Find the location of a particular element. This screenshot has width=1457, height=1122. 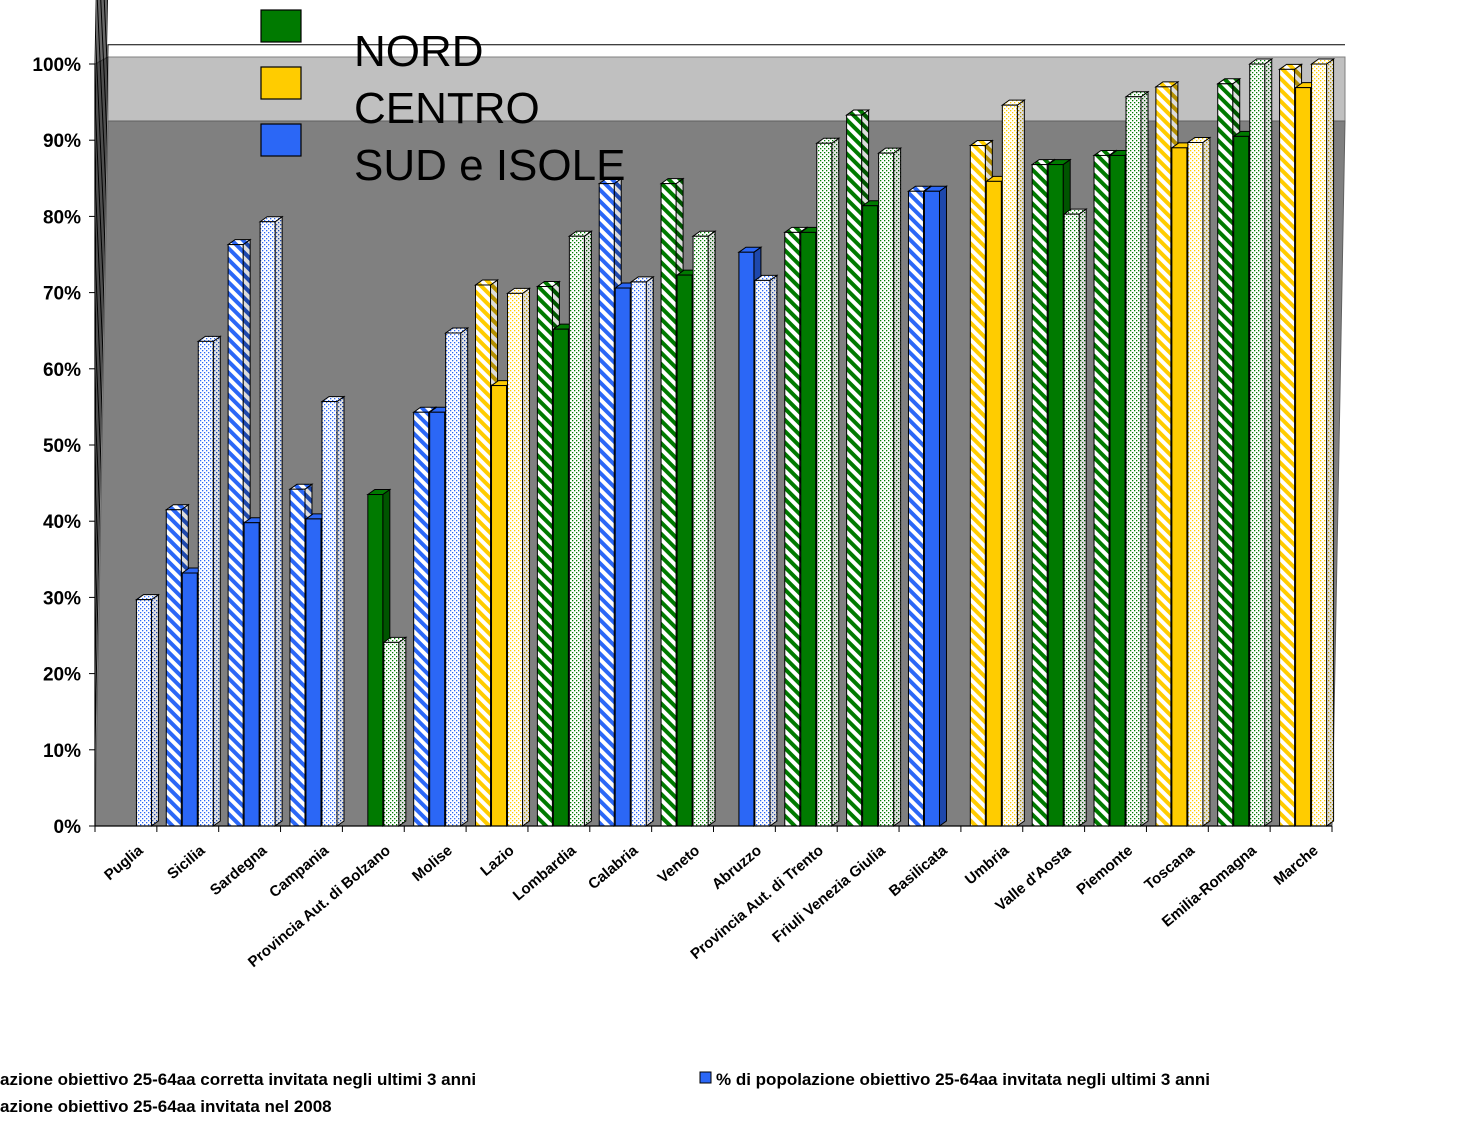

y-tick-label: 100% is located at coordinates (56, 65).